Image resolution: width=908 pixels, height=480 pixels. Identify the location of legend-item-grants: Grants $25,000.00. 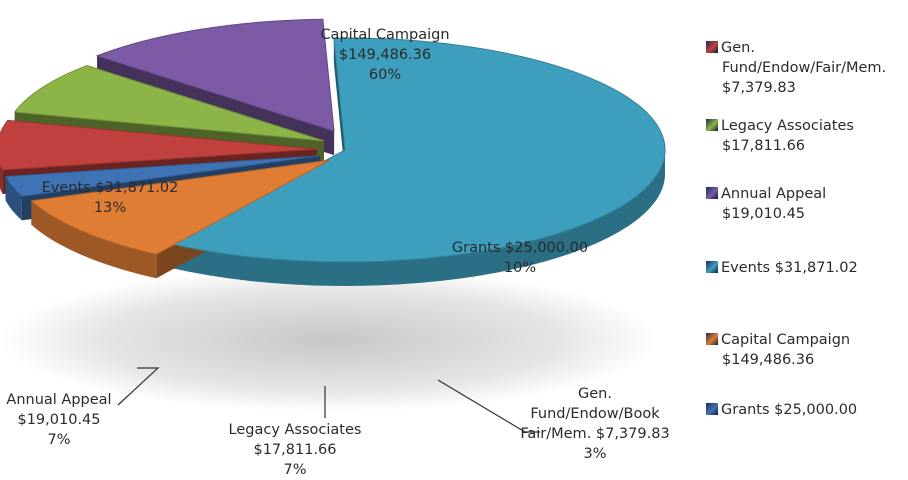
(781, 410).